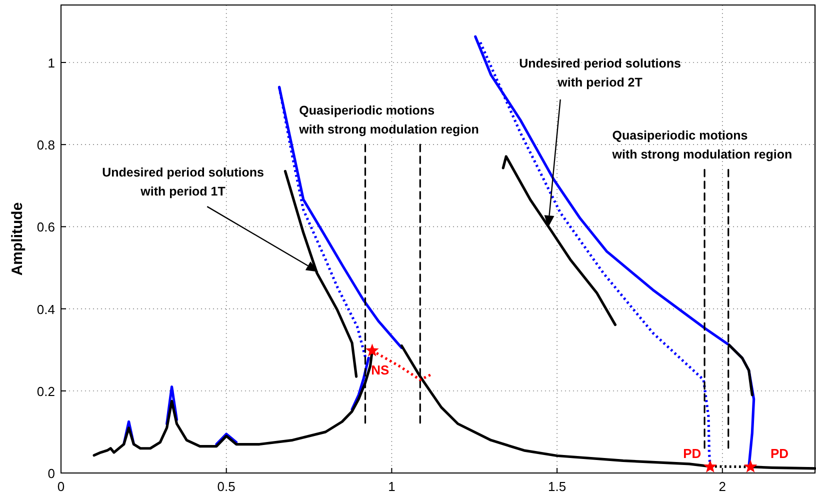 The image size is (816, 500). What do you see at coordinates (61, 486) in the screenshot?
I see `x-tick-label: 0` at bounding box center [61, 486].